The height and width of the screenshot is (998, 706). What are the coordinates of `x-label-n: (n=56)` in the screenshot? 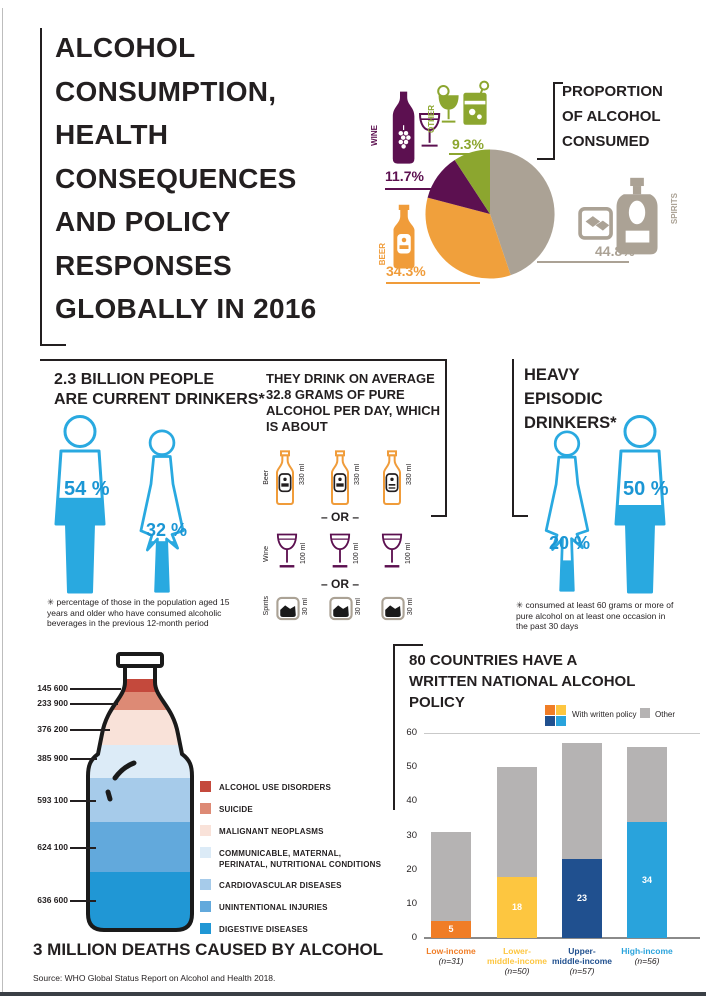 It's located at (647, 961).